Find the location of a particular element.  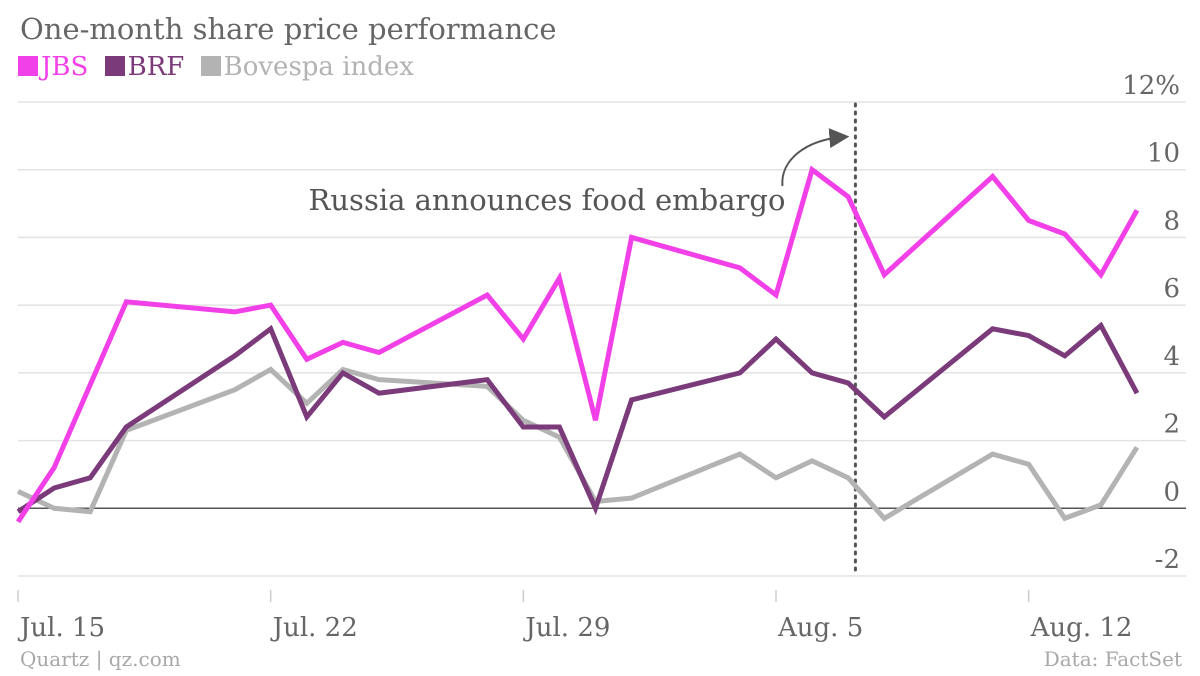

y-tick-label: 8 is located at coordinates (1171, 221).